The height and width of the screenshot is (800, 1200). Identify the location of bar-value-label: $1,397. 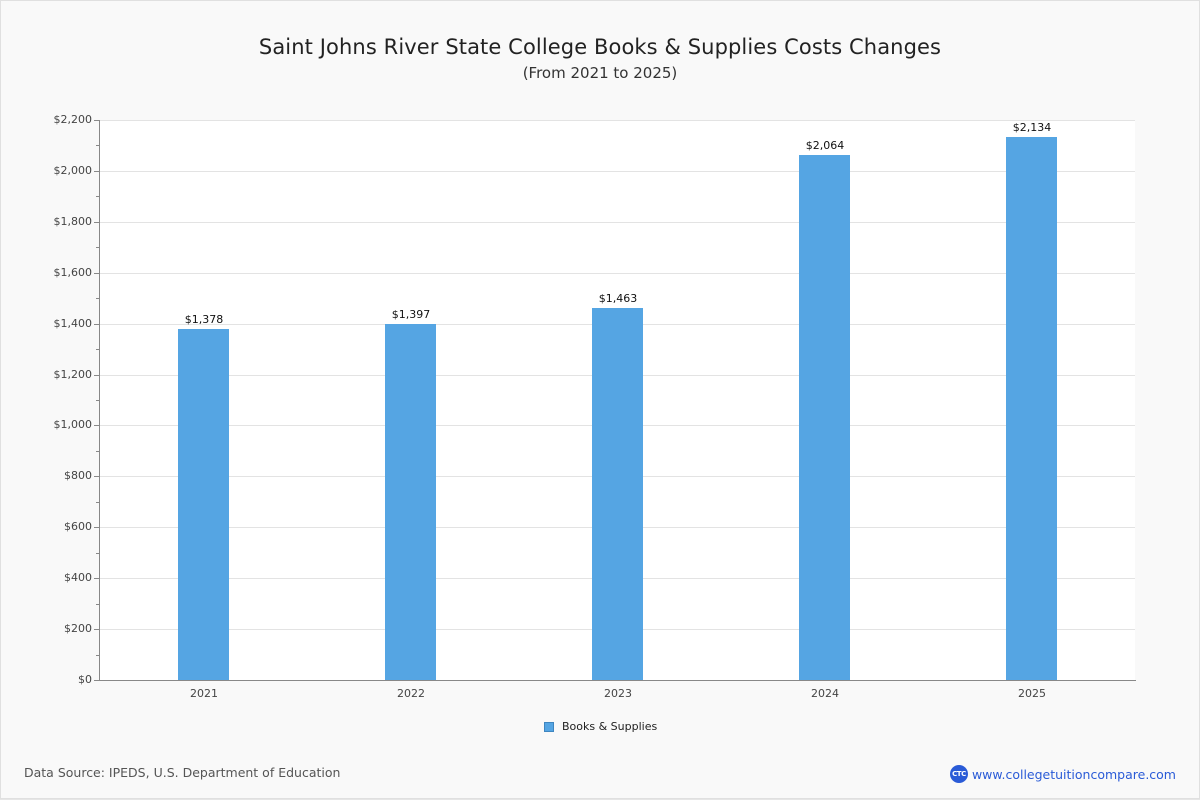
(411, 314).